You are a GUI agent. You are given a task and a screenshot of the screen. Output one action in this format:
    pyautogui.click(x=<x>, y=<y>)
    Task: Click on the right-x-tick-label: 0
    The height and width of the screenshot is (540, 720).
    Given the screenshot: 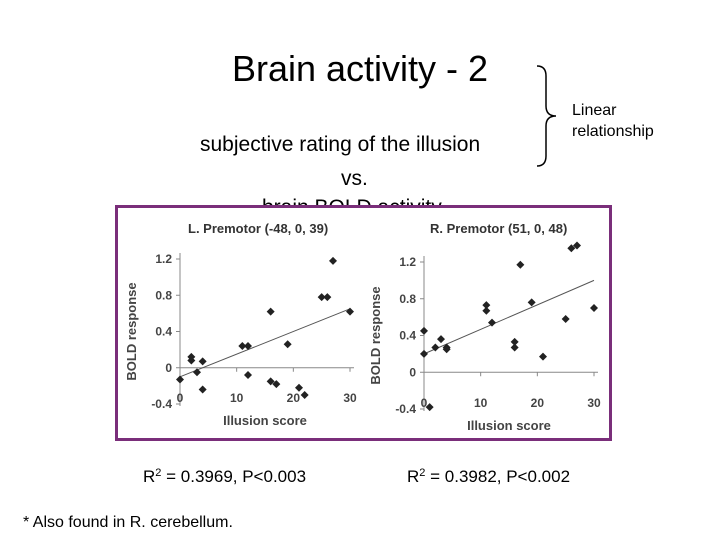 What is the action you would take?
    pyautogui.click(x=424, y=403)
    